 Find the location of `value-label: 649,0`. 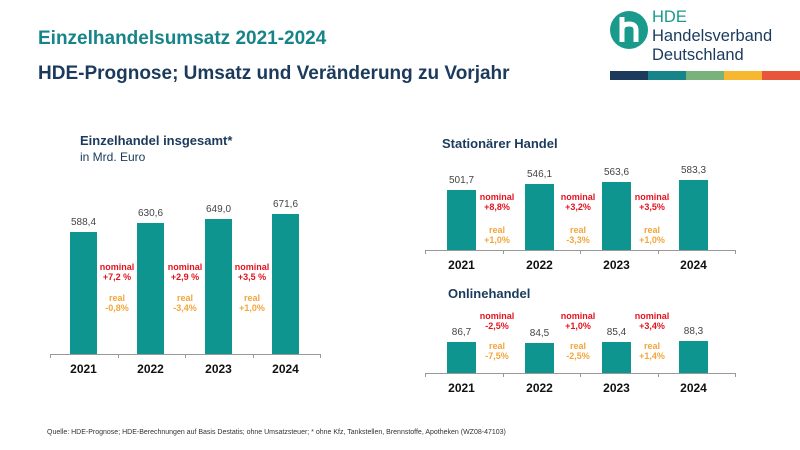

value-label: 649,0 is located at coordinates (218, 209).